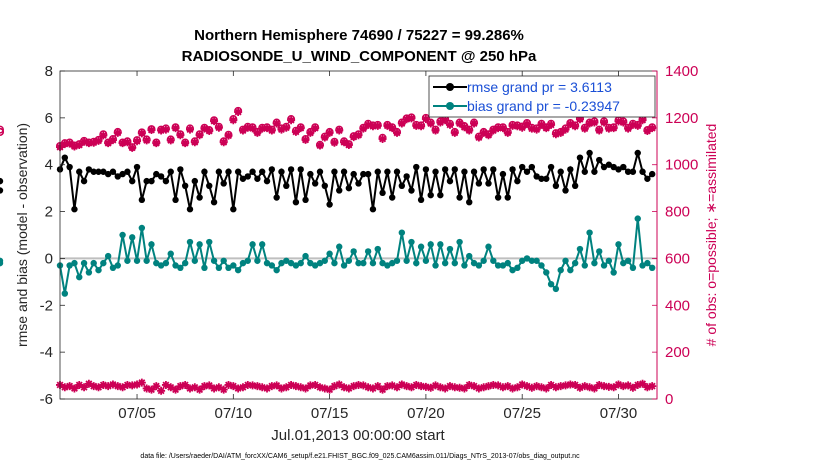 Image resolution: width=830 pixels, height=470 pixels. Describe the element at coordinates (677, 352) in the screenshot. I see `y-right-tick-label: 200` at that location.